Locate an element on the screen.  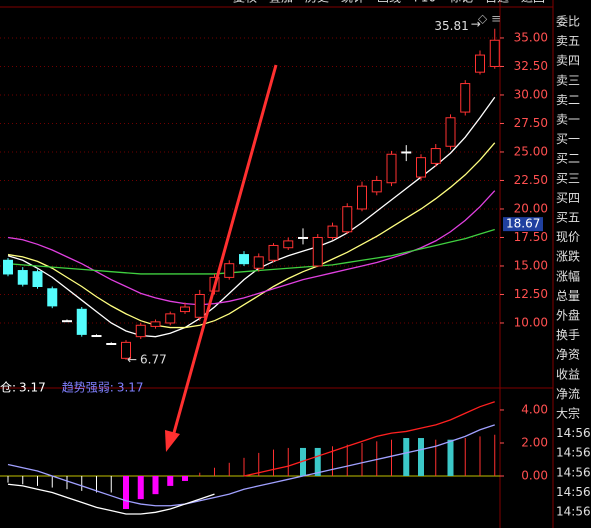
y-tick-label: 12.50 is located at coordinates (531, 294).